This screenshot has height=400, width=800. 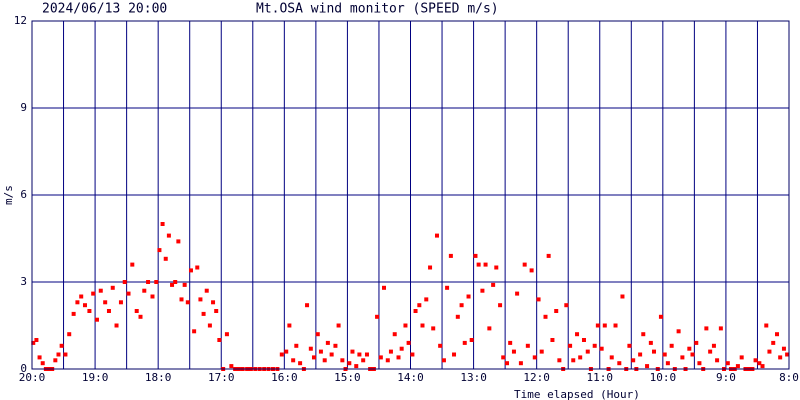 I want to click on x-tick-label: 20:0, so click(x=32, y=377).